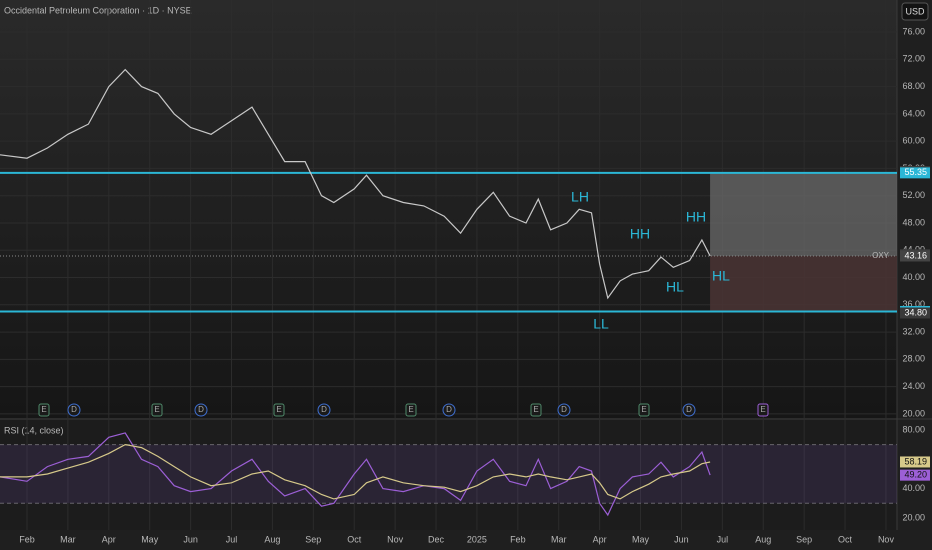 This screenshot has height=550, width=932. What do you see at coordinates (355, 471) in the screenshot?
I see `series-line` at bounding box center [355, 471].